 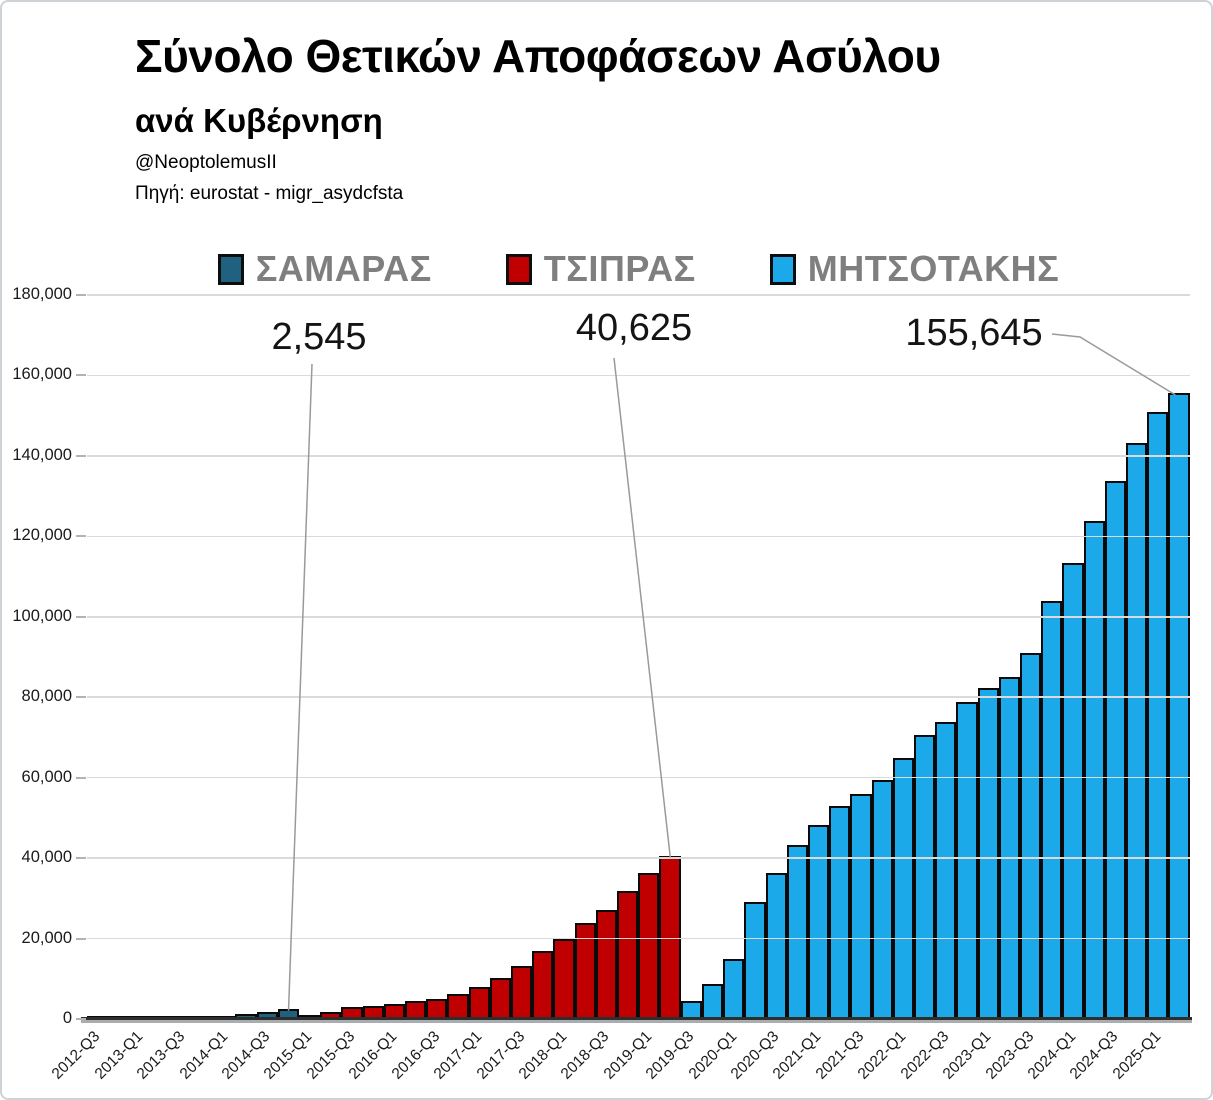 I want to click on y-axis-label: 80,000, so click(x=46, y=696).